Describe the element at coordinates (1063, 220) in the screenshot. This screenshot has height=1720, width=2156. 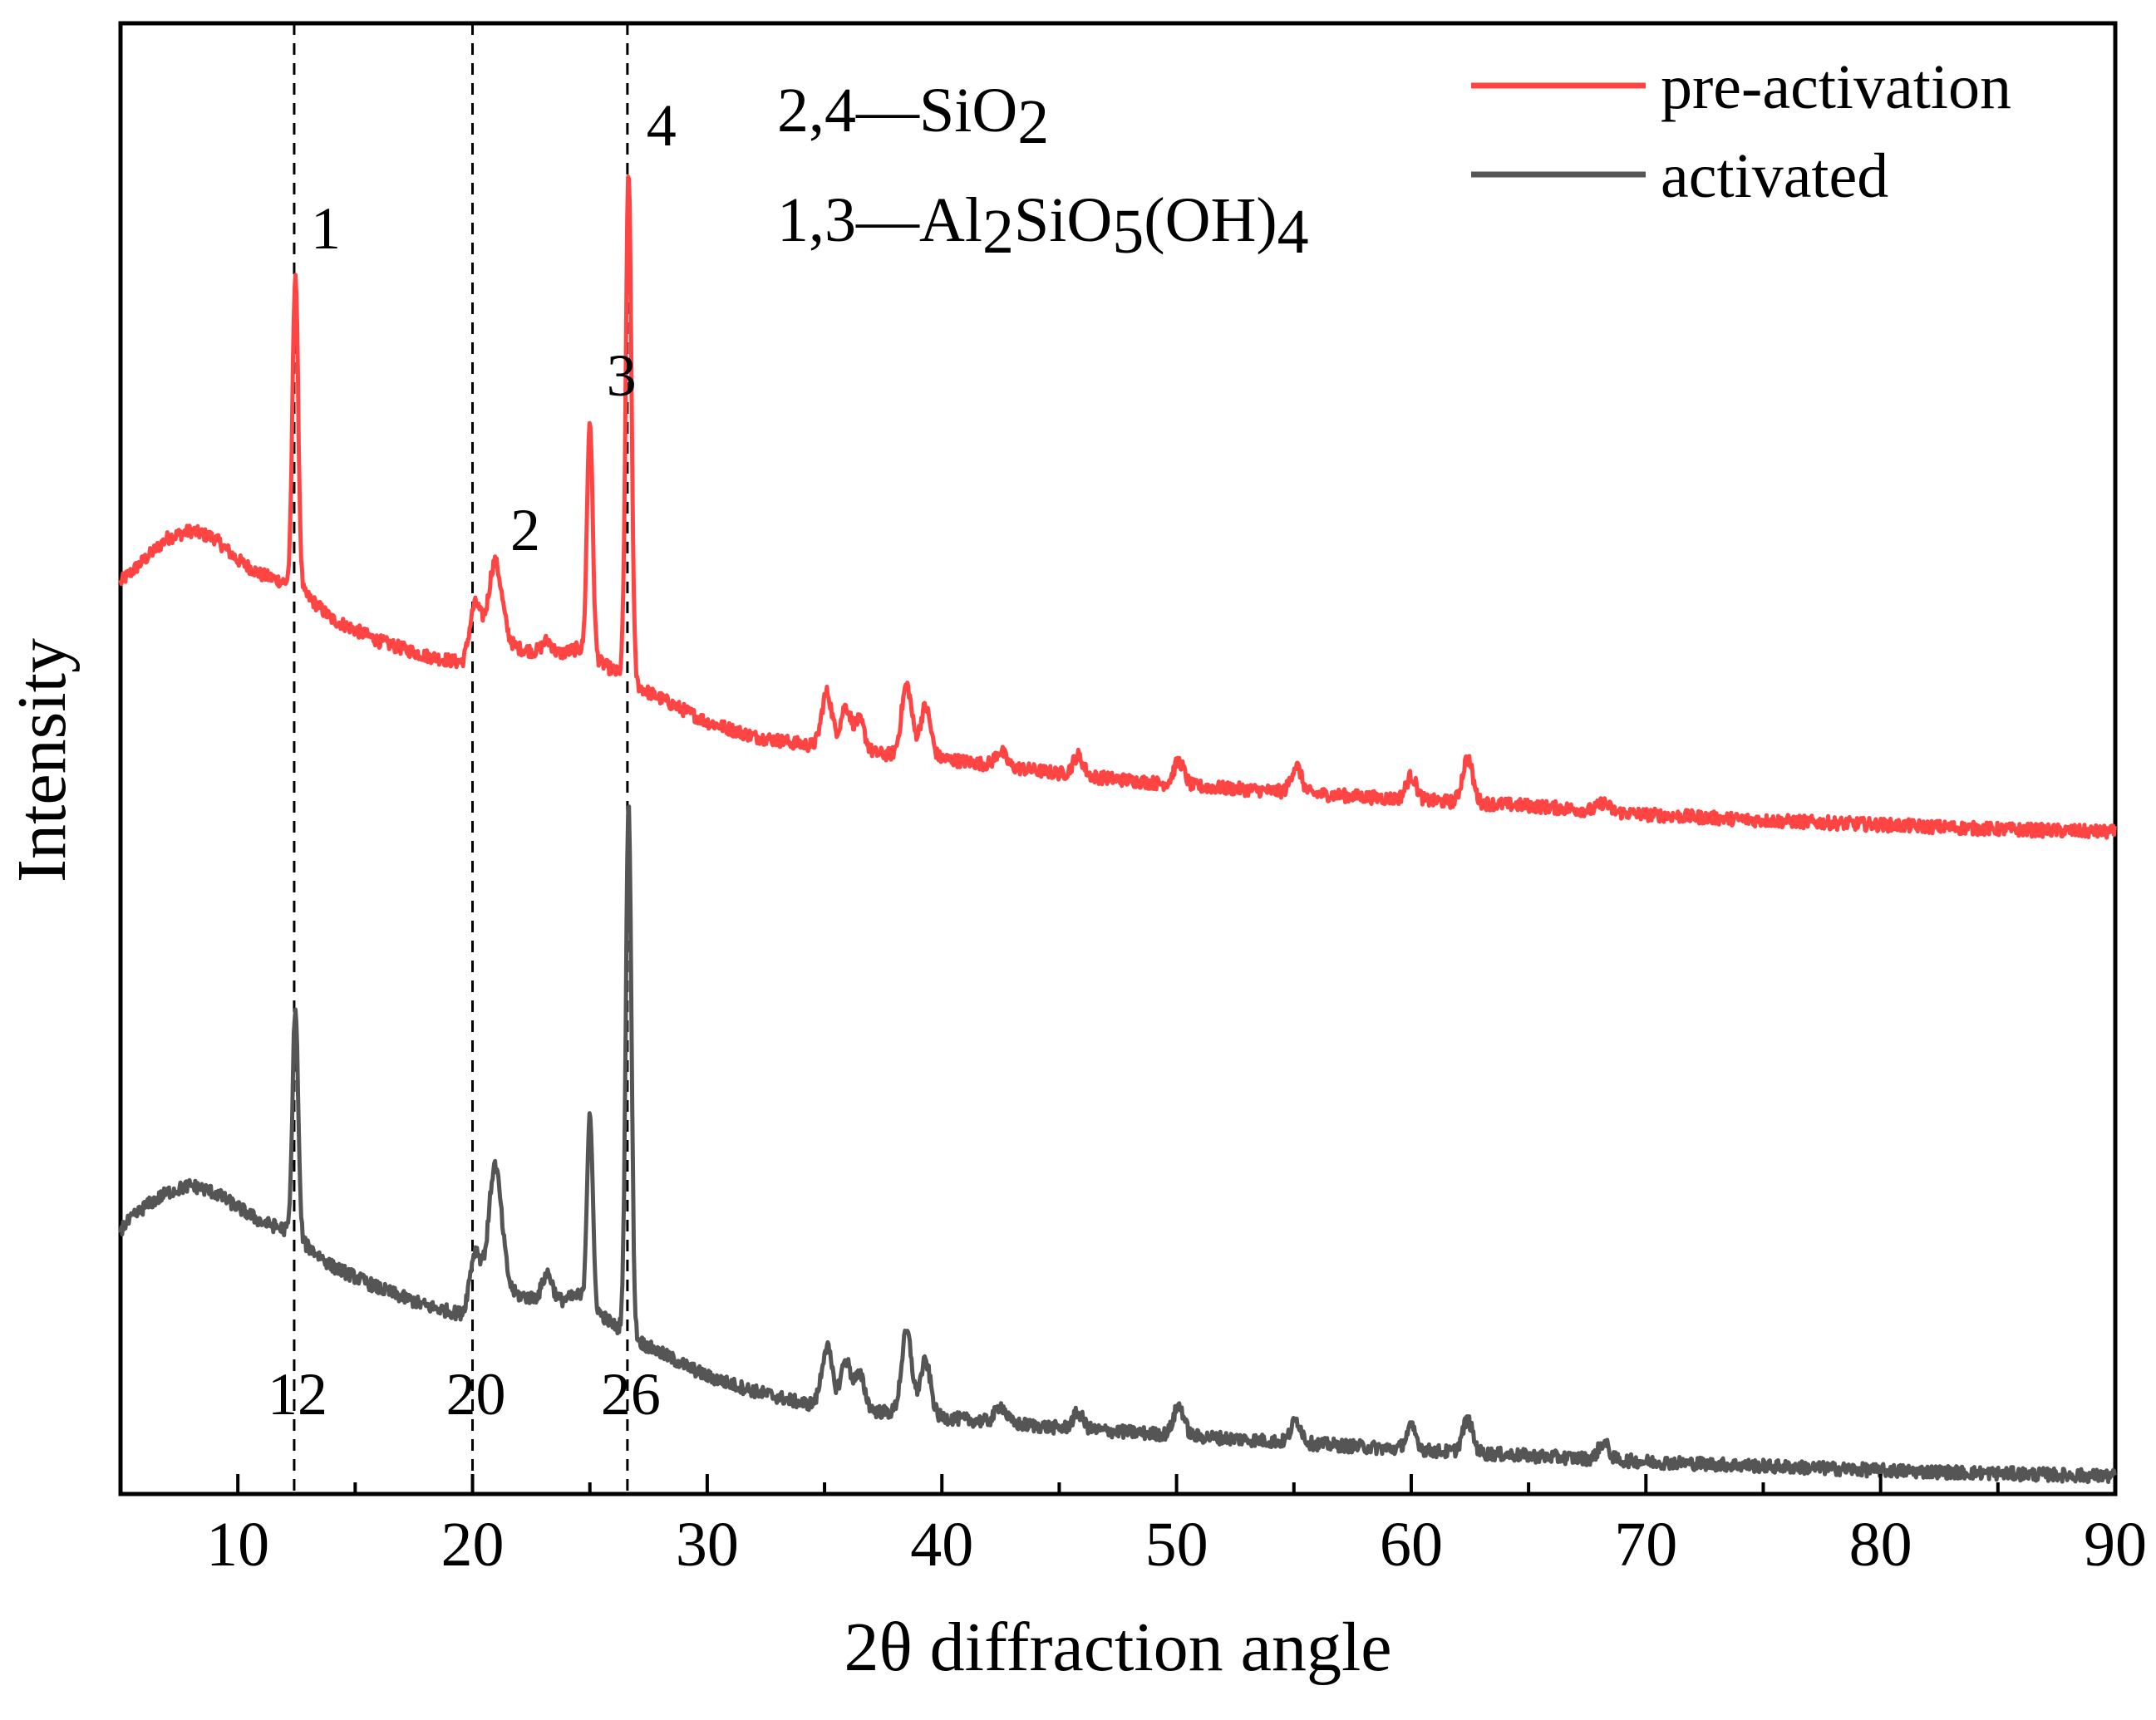
I see `phase-annotation-kaolinite-part-2: SiO` at that location.